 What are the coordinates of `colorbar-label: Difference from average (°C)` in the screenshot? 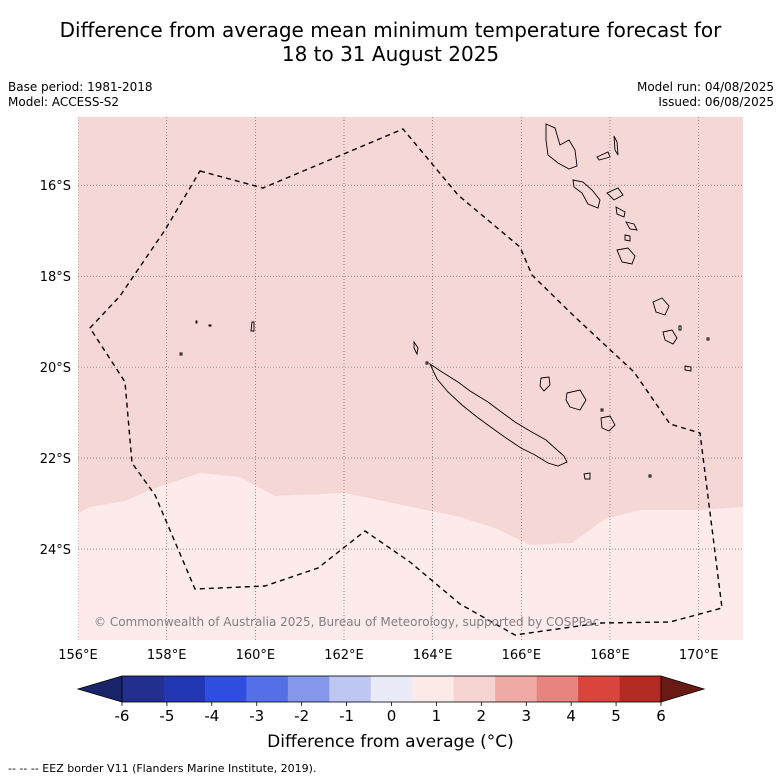 It's located at (390, 742).